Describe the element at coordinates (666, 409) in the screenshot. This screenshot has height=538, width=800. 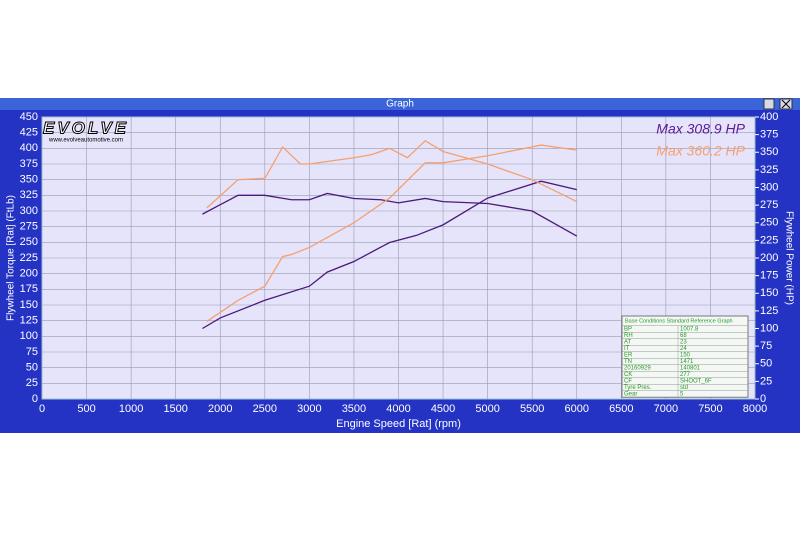
I see `x-tick-label: 7000` at that location.